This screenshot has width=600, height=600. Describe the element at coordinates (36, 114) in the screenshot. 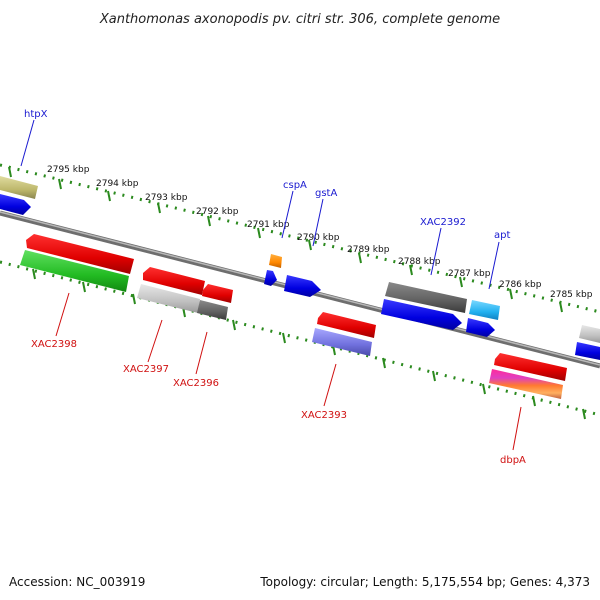

I see `label-htpX: htpX` at that location.